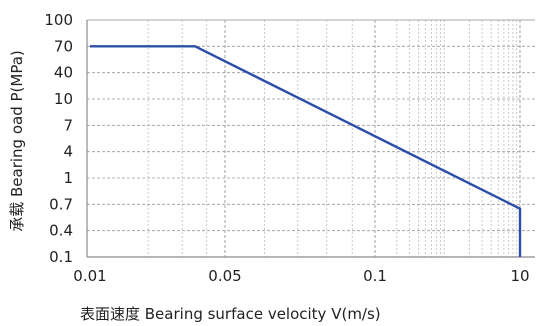 The width and height of the screenshot is (559, 326). Describe the element at coordinates (58, 138) in the screenshot. I see `y-tick-labels: 100 70 40 10 7 4 1 0.7 0.4 0.1` at that location.